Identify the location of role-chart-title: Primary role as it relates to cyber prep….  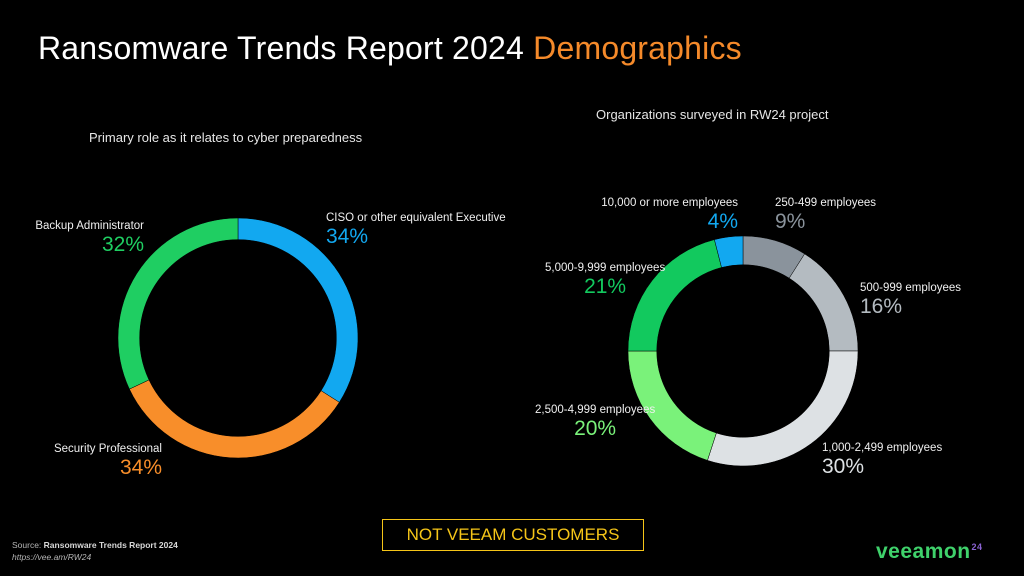
(226, 137).